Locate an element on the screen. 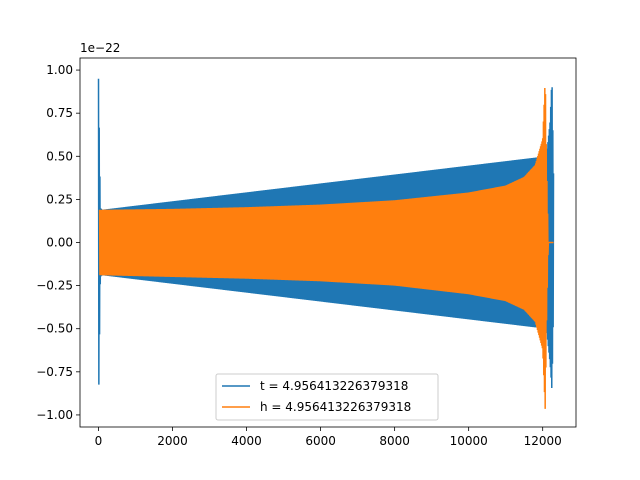 This screenshot has height=480, width=640. x-tick-label: 4000 is located at coordinates (246, 441).